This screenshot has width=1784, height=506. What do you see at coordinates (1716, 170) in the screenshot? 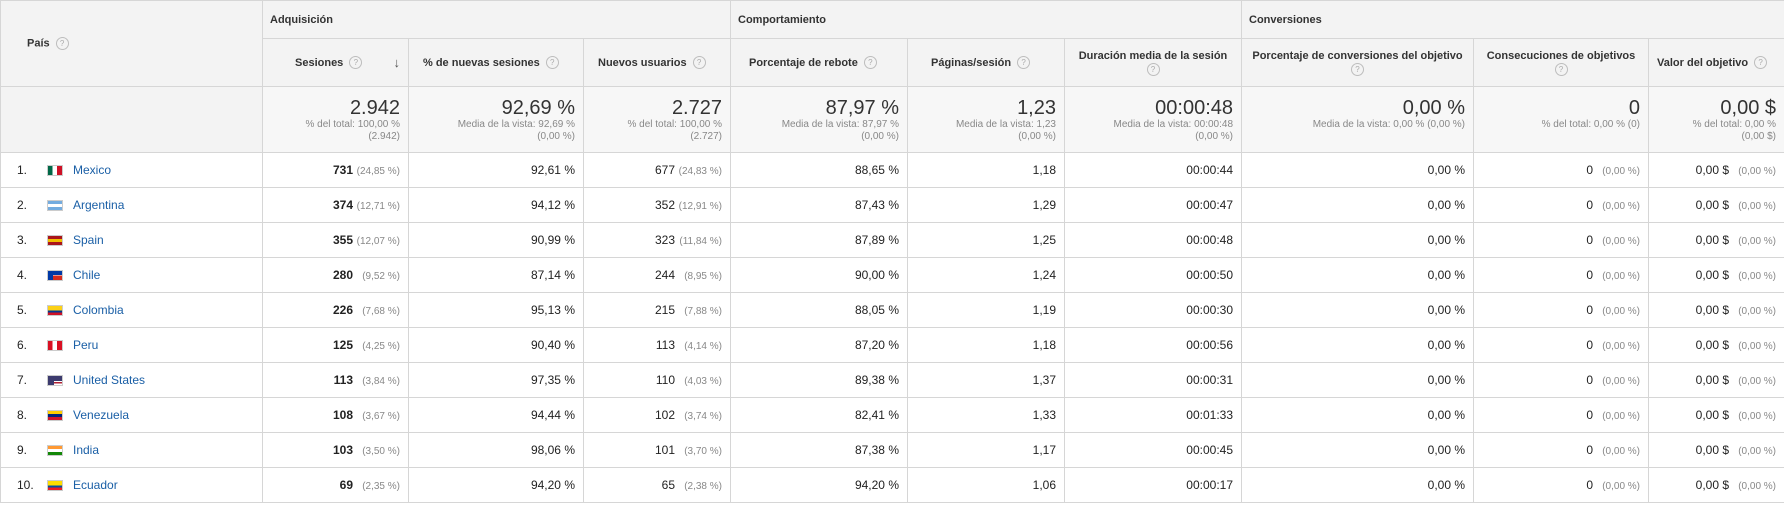
I see `valor-obj-cell: 0,00 $ (0,00 %)` at bounding box center [1716, 170].